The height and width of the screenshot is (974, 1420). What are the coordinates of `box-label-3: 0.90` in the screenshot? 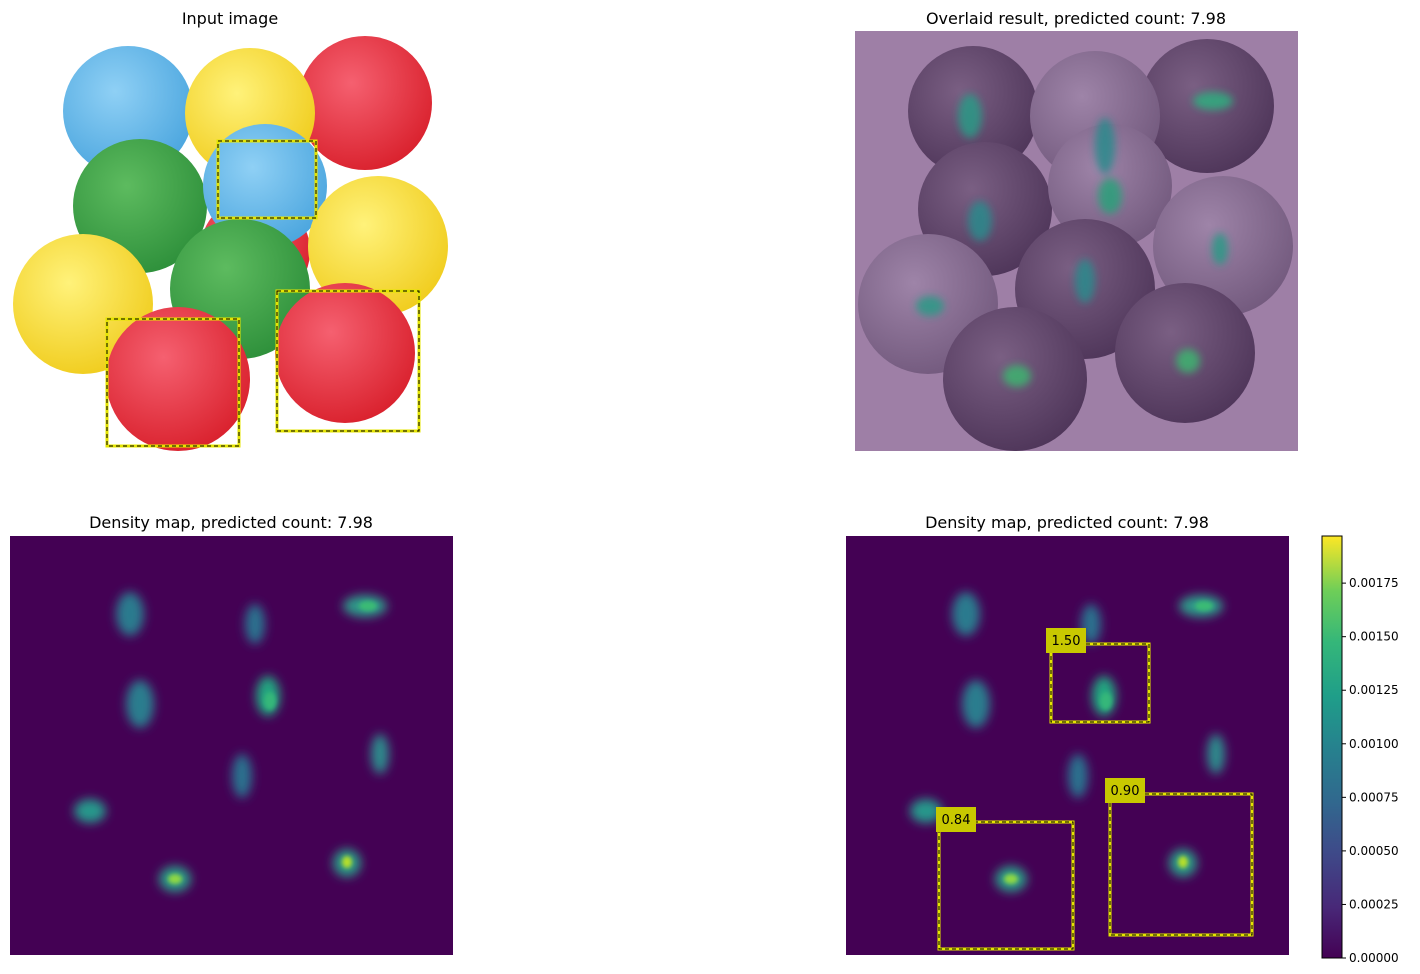 It's located at (1125, 791).